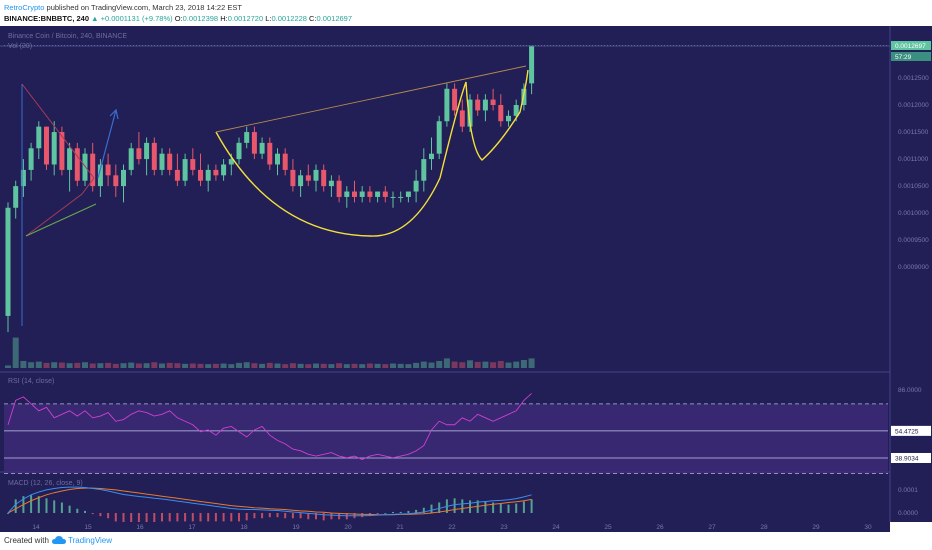 The image size is (932, 550). What do you see at coordinates (59, 540) in the screenshot?
I see `tradingview-cloud-icon` at bounding box center [59, 540].